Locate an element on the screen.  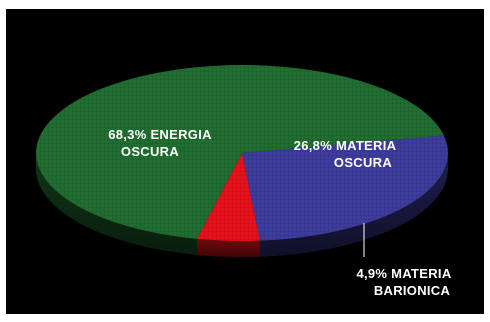
slice-label-materia-barionica-line-1: 4,9% MATERIA is located at coordinates (403, 273).